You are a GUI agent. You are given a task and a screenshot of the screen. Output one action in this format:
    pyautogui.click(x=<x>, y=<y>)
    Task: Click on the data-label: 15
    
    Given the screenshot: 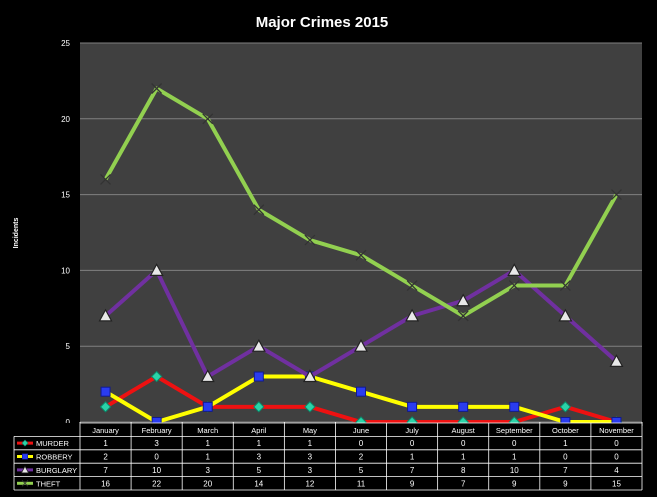 What is the action you would take?
    pyautogui.click(x=616, y=483)
    